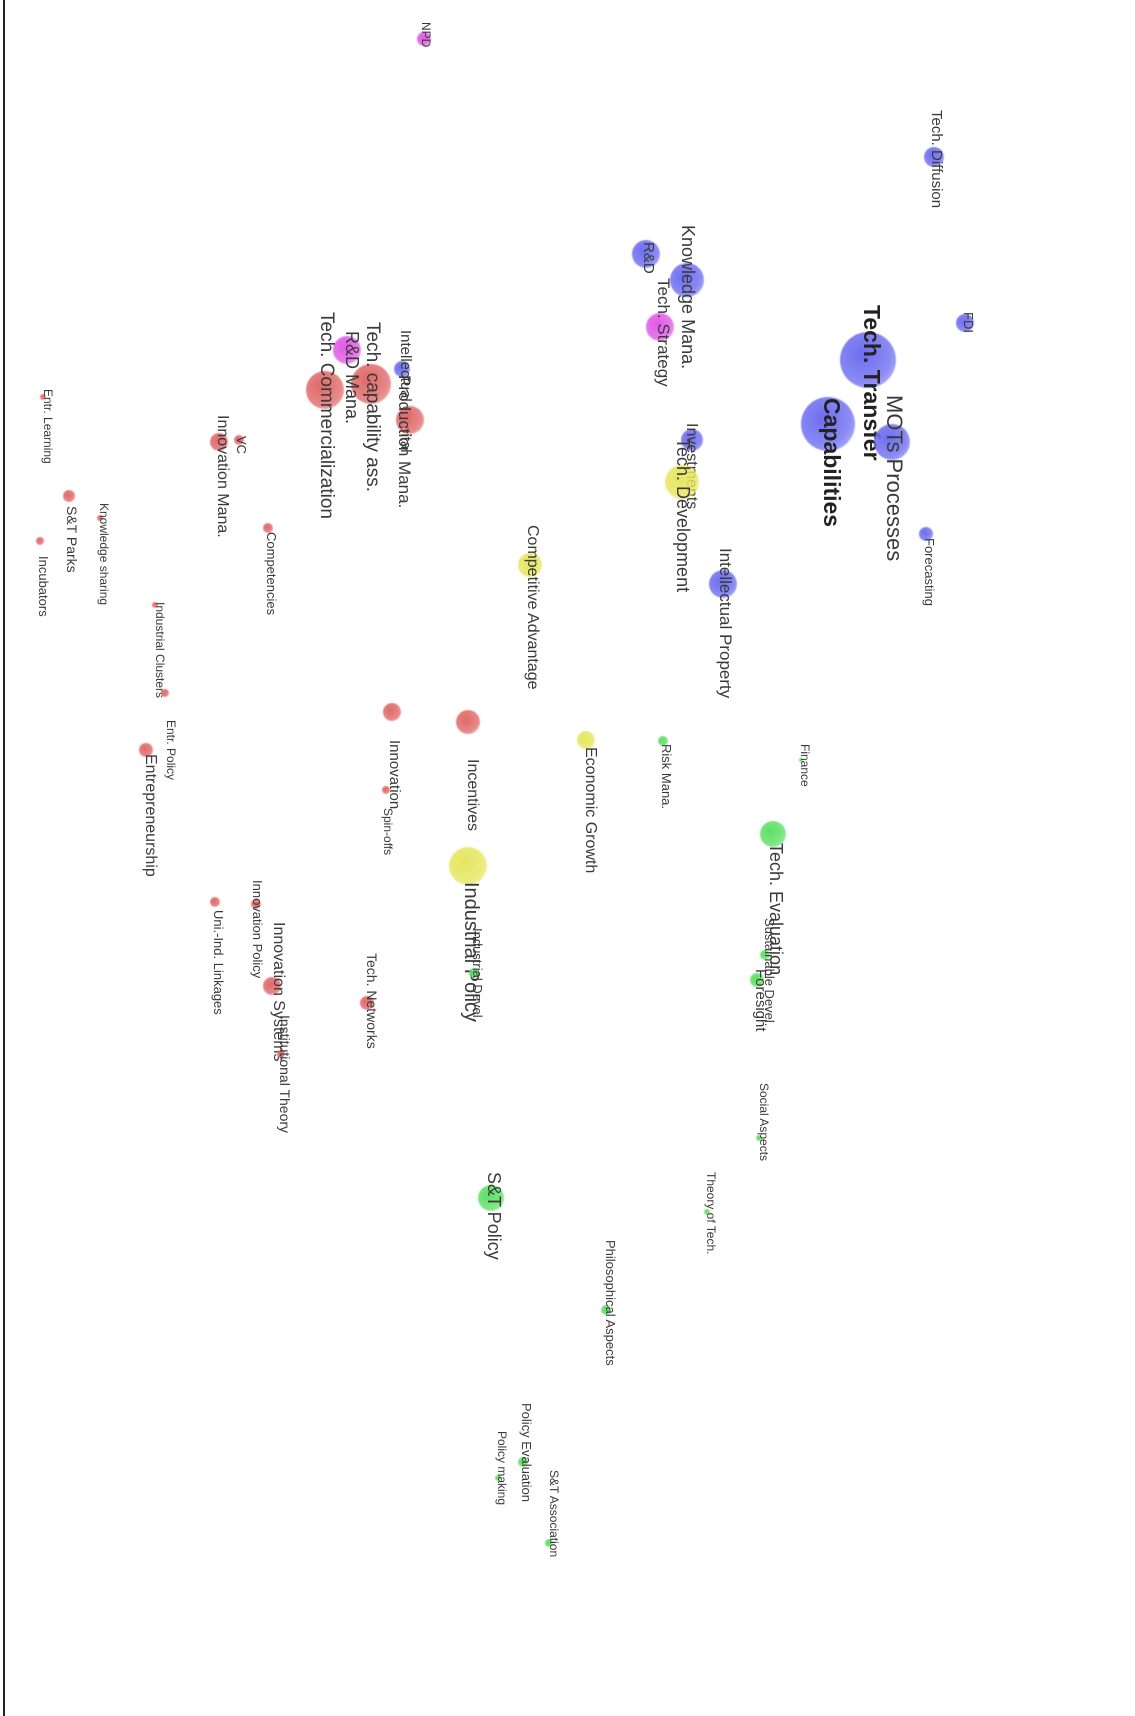 This screenshot has height=1716, width=1135. I want to click on node-competitive-advantage, so click(530, 565).